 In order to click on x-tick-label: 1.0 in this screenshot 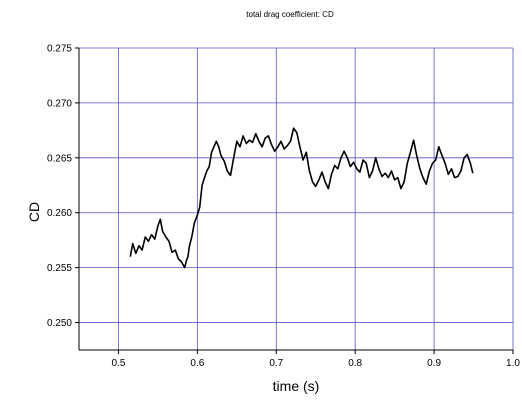, I will do `click(513, 363)`.